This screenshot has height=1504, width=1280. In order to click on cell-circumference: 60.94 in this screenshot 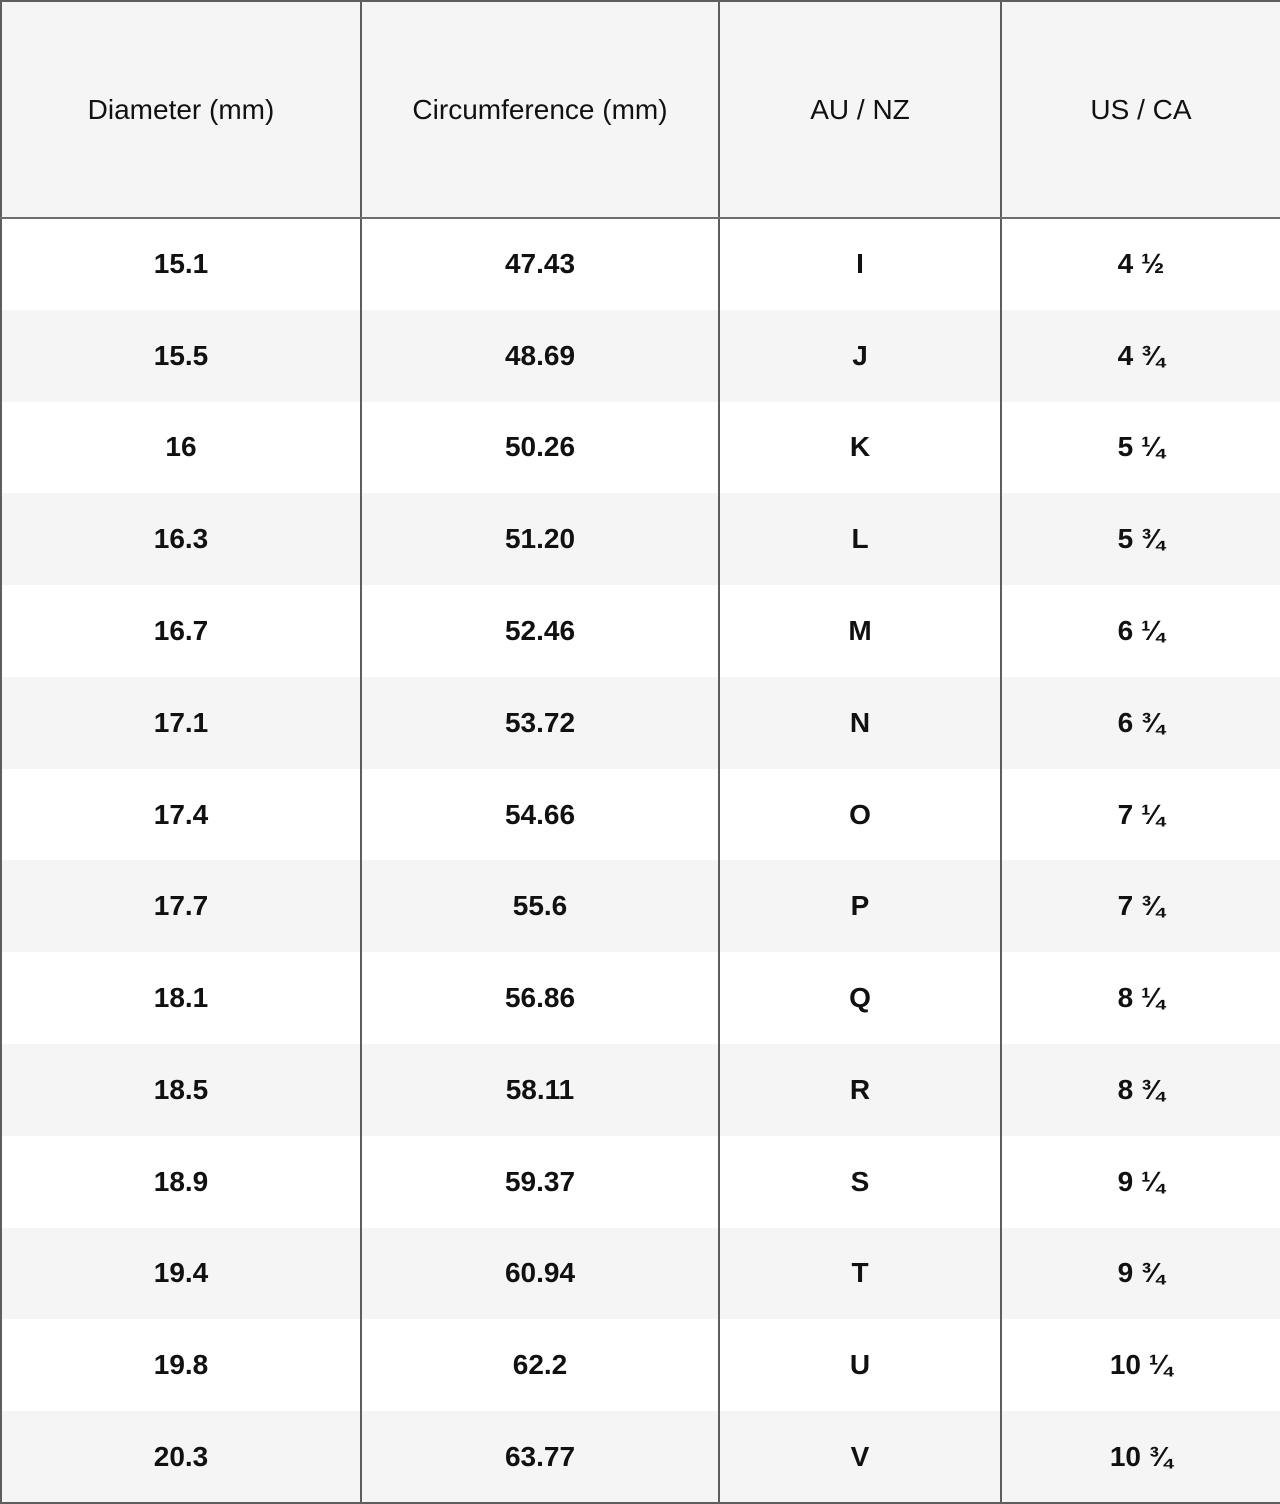, I will do `click(539, 1273)`.